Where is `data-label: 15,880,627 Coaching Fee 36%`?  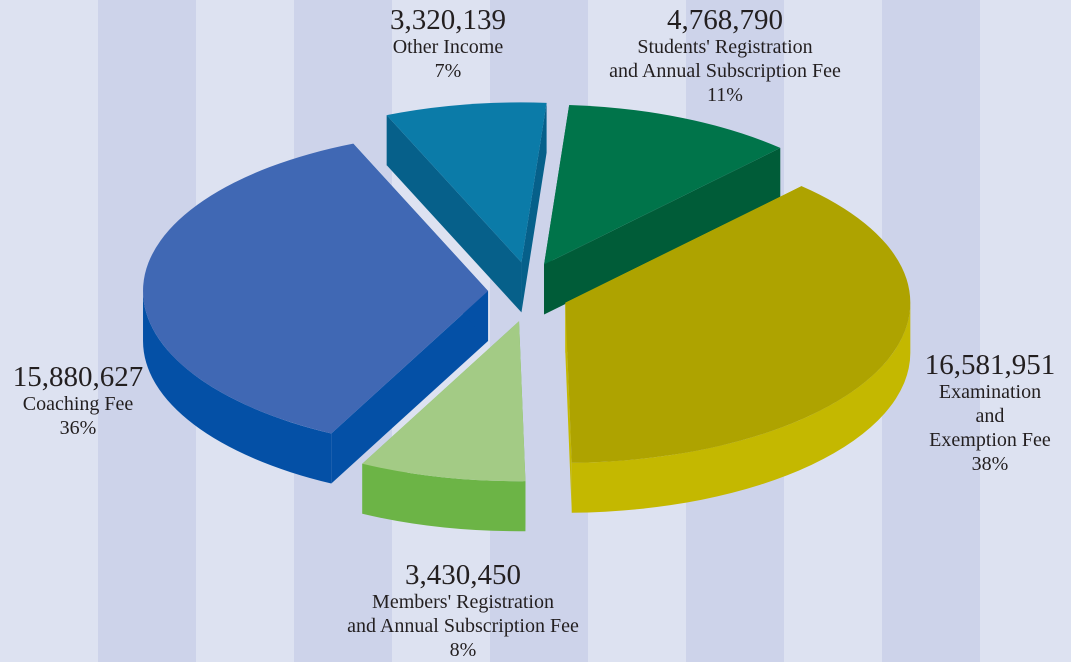
data-label: 15,880,627 Coaching Fee 36% is located at coordinates (78, 401).